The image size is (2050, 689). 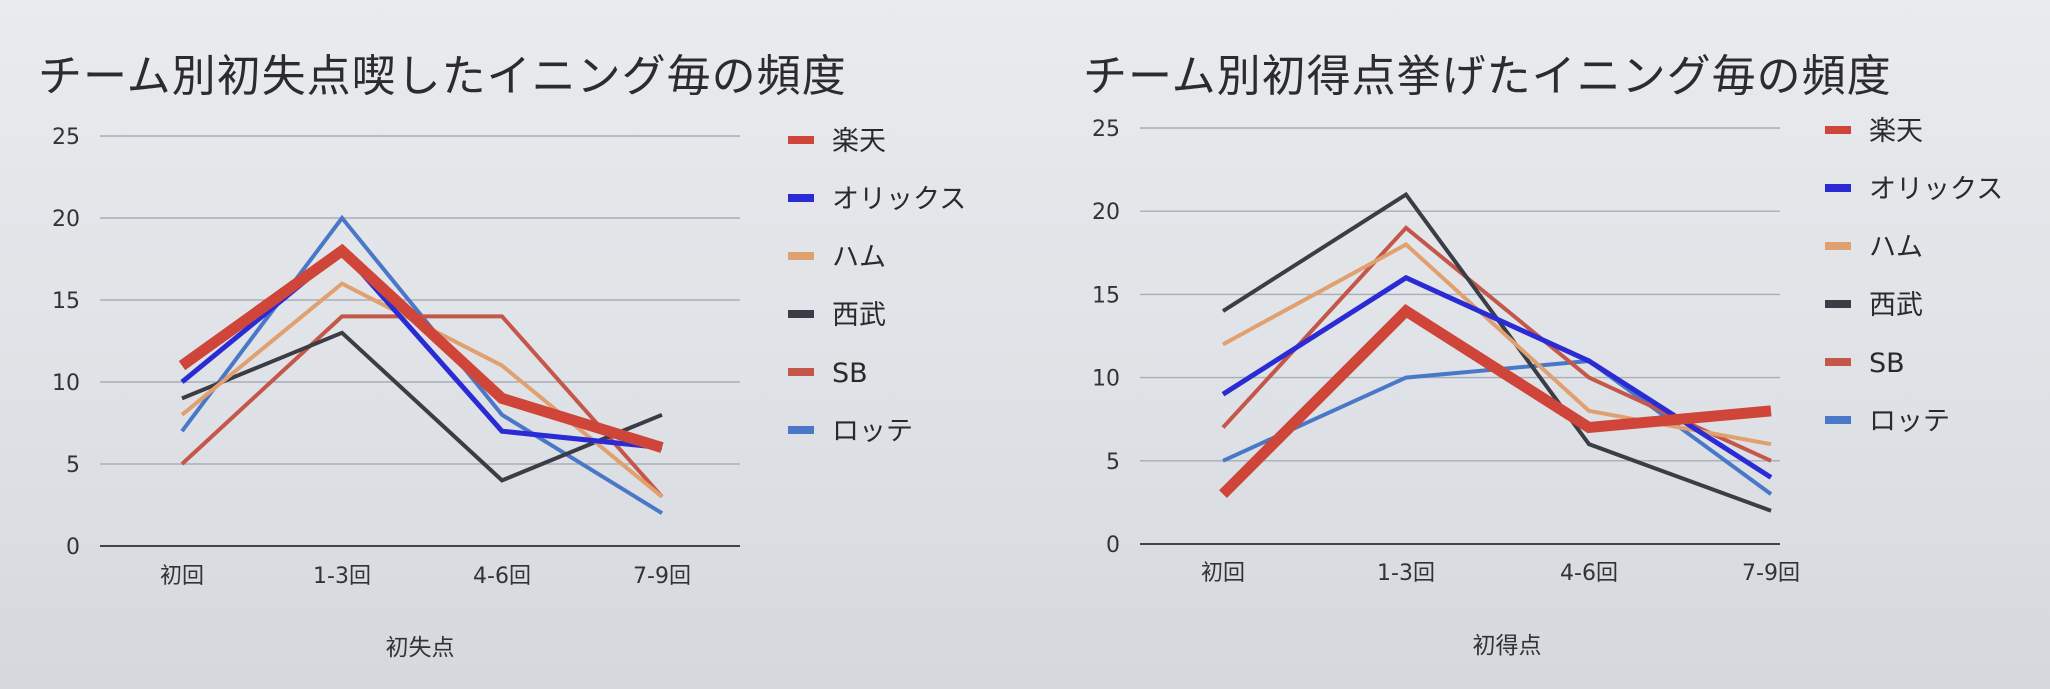 I want to click on chart-title: チーム別初得点挙げたイニング毎の頻度, so click(x=1487, y=76).